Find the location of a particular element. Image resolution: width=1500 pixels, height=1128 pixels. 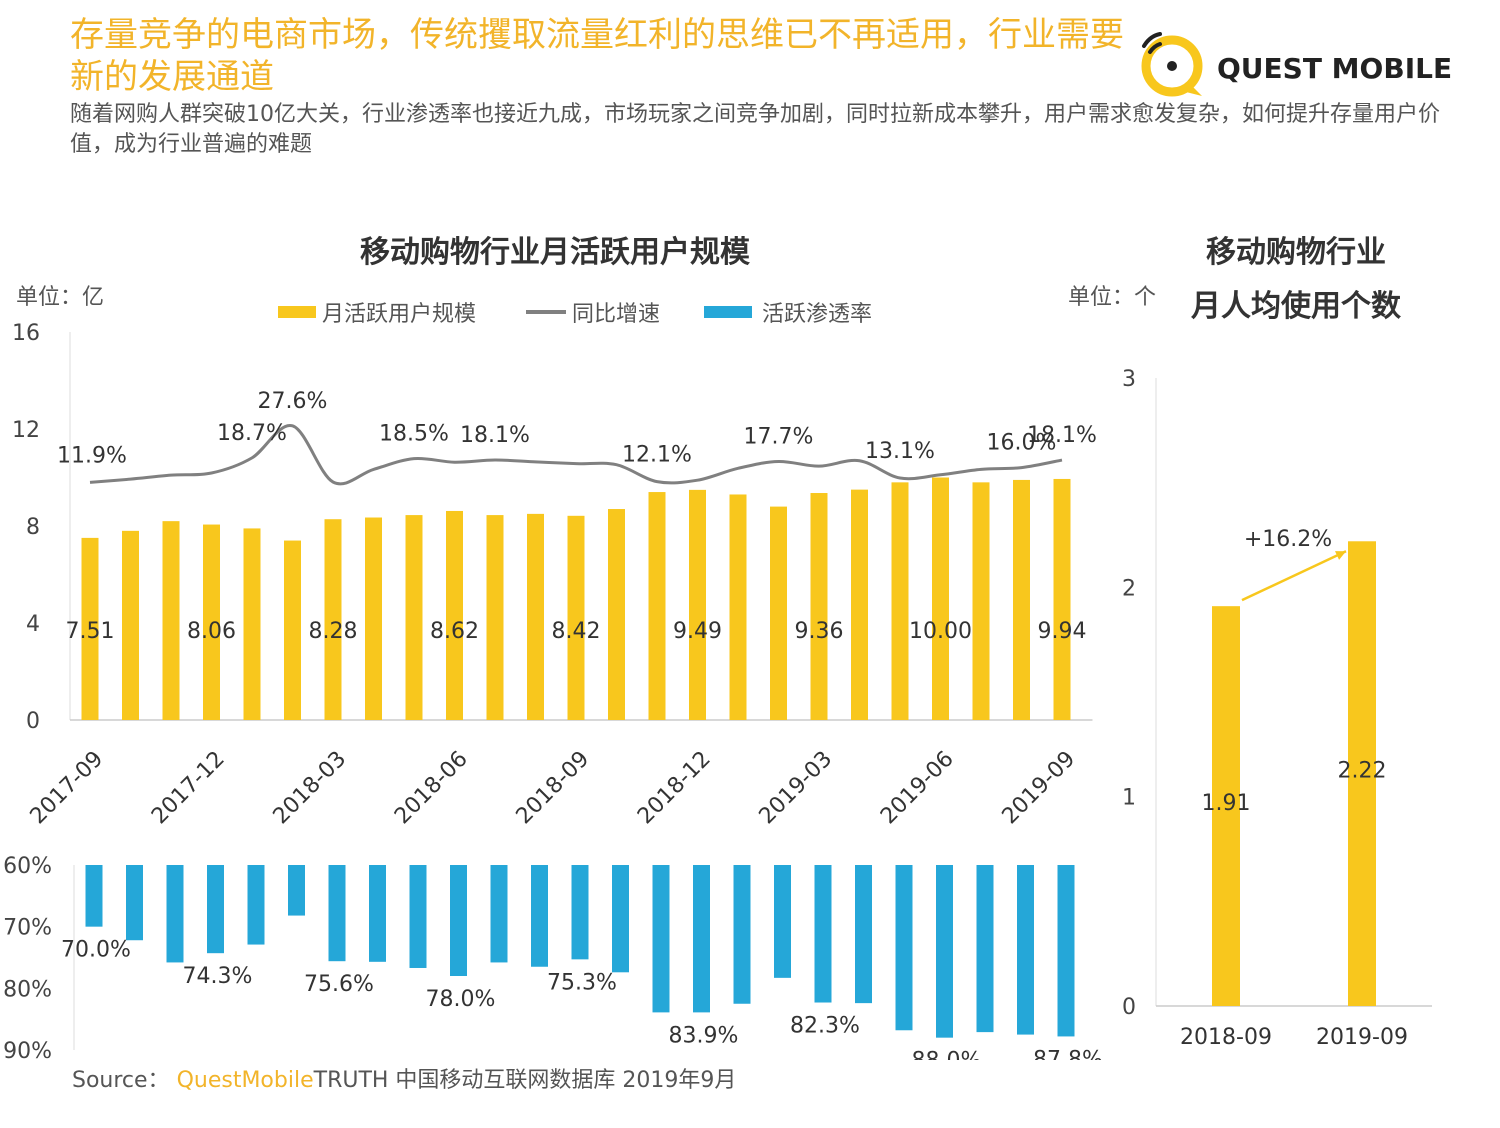

x-tick-label: 2018-03 is located at coordinates (310, 788).